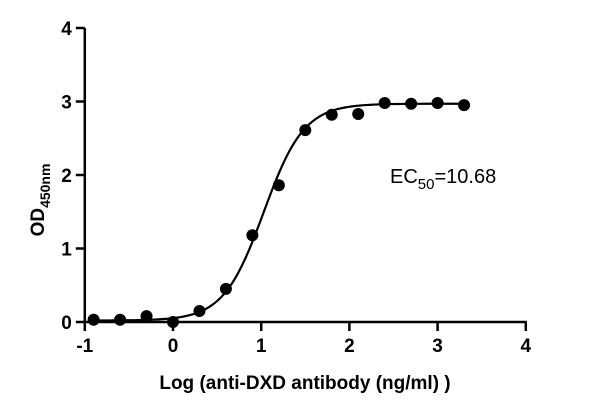 The height and width of the screenshot is (413, 600). What do you see at coordinates (437, 346) in the screenshot?
I see `x-tick-label: 3` at bounding box center [437, 346].